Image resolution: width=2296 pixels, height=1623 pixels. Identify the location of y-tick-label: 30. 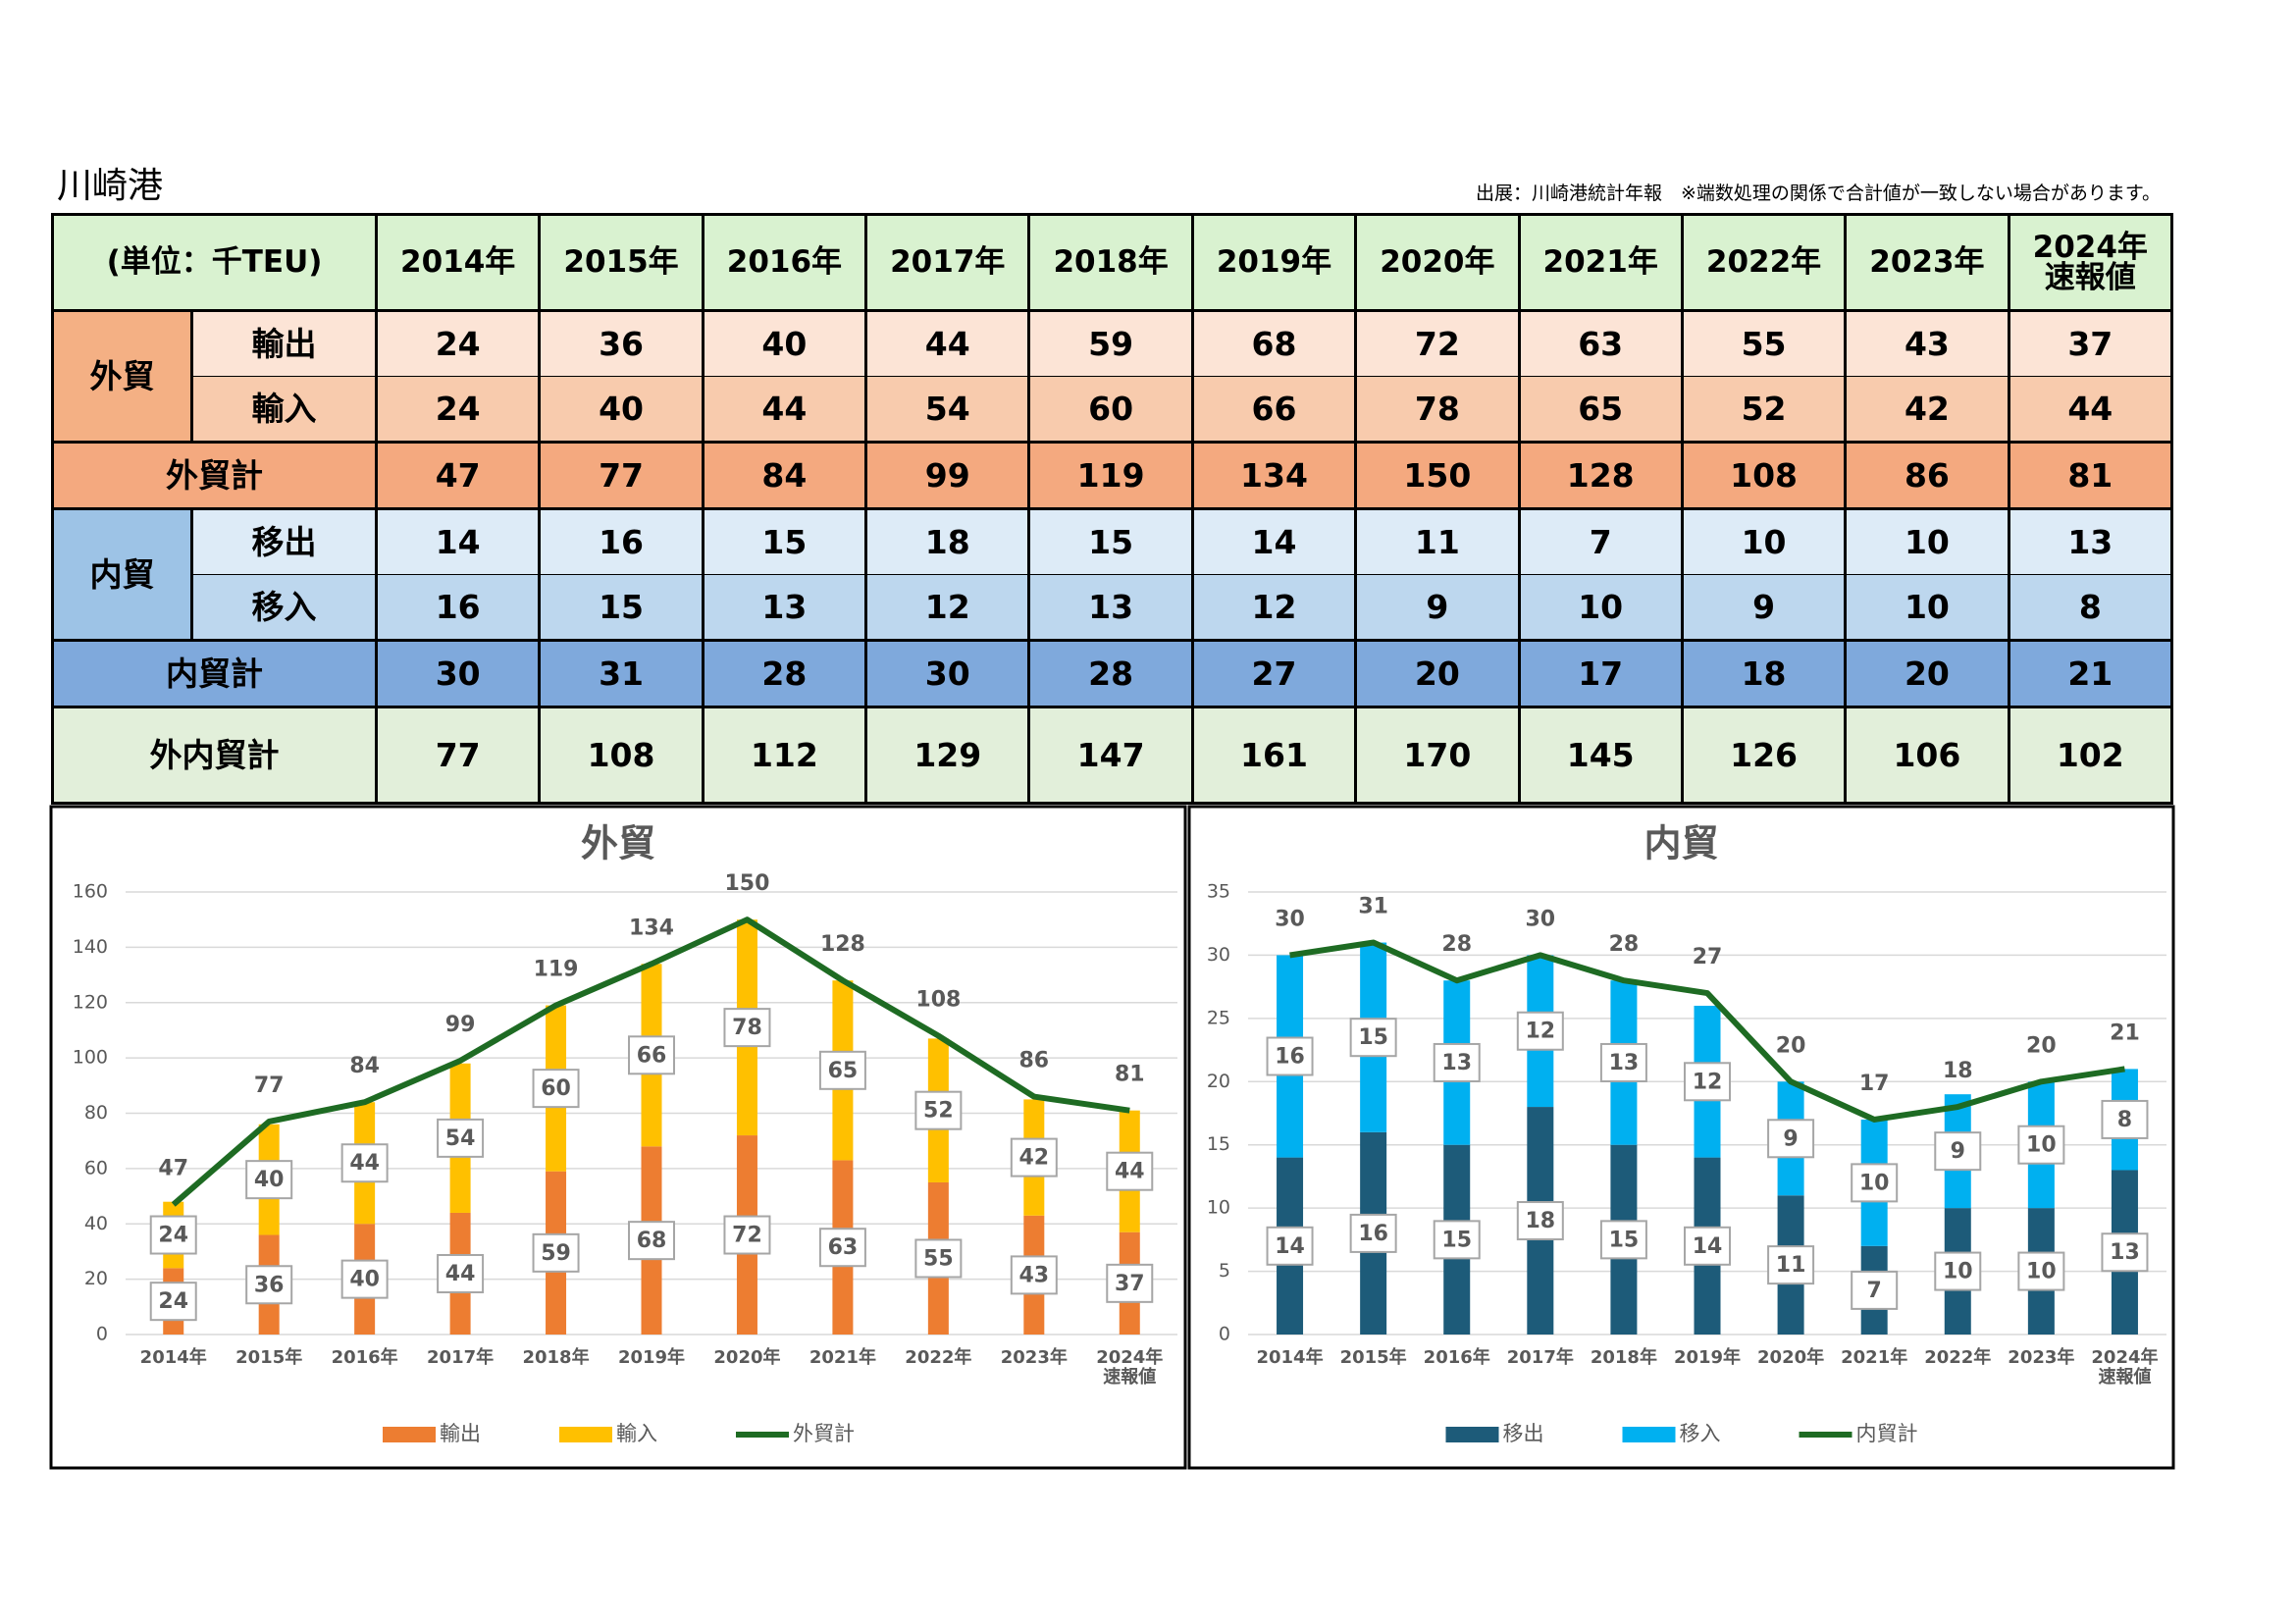
(1218, 955).